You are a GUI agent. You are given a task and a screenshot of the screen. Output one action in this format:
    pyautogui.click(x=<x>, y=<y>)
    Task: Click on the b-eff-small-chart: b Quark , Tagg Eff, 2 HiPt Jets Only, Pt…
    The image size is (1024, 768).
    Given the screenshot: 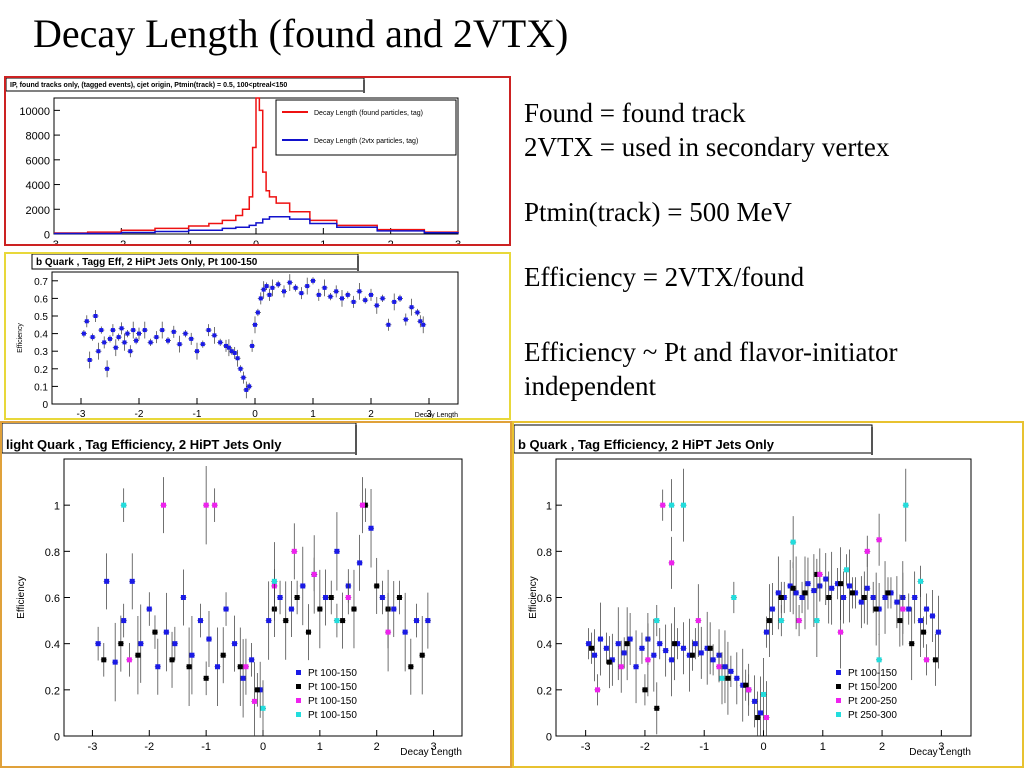 What is the action you would take?
    pyautogui.click(x=238, y=336)
    